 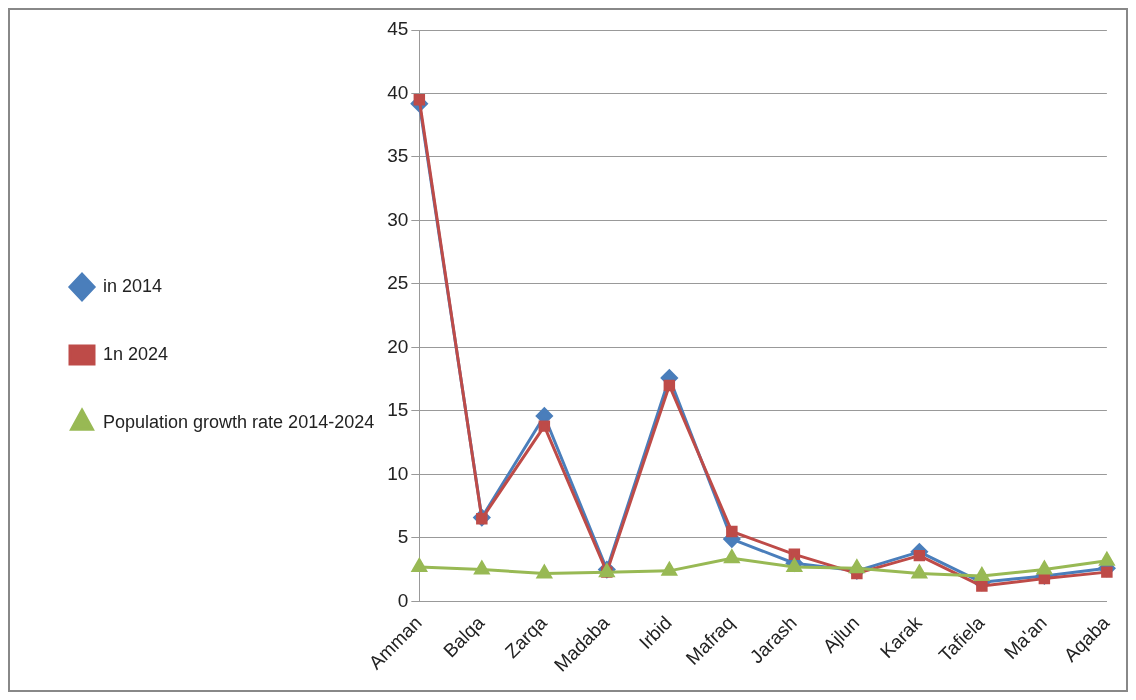 What do you see at coordinates (398, 410) in the screenshot?
I see `y-tick-label: 15` at bounding box center [398, 410].